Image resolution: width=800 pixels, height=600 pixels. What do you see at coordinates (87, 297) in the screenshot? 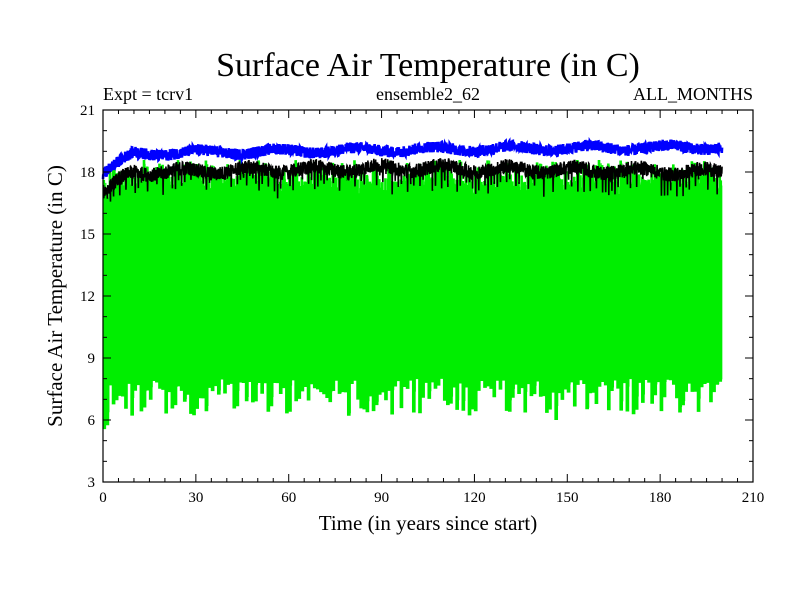
I see `y-tick-label: 12` at bounding box center [87, 297].